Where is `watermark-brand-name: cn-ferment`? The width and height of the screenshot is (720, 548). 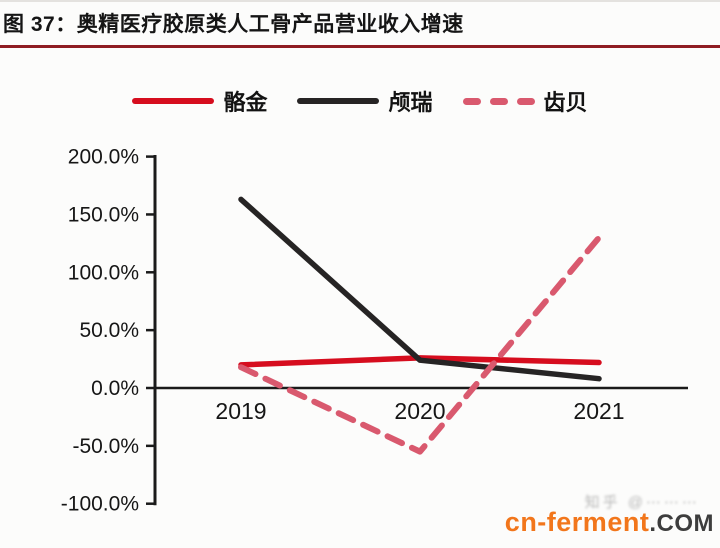
watermark-brand-name: cn-ferment is located at coordinates (577, 522).